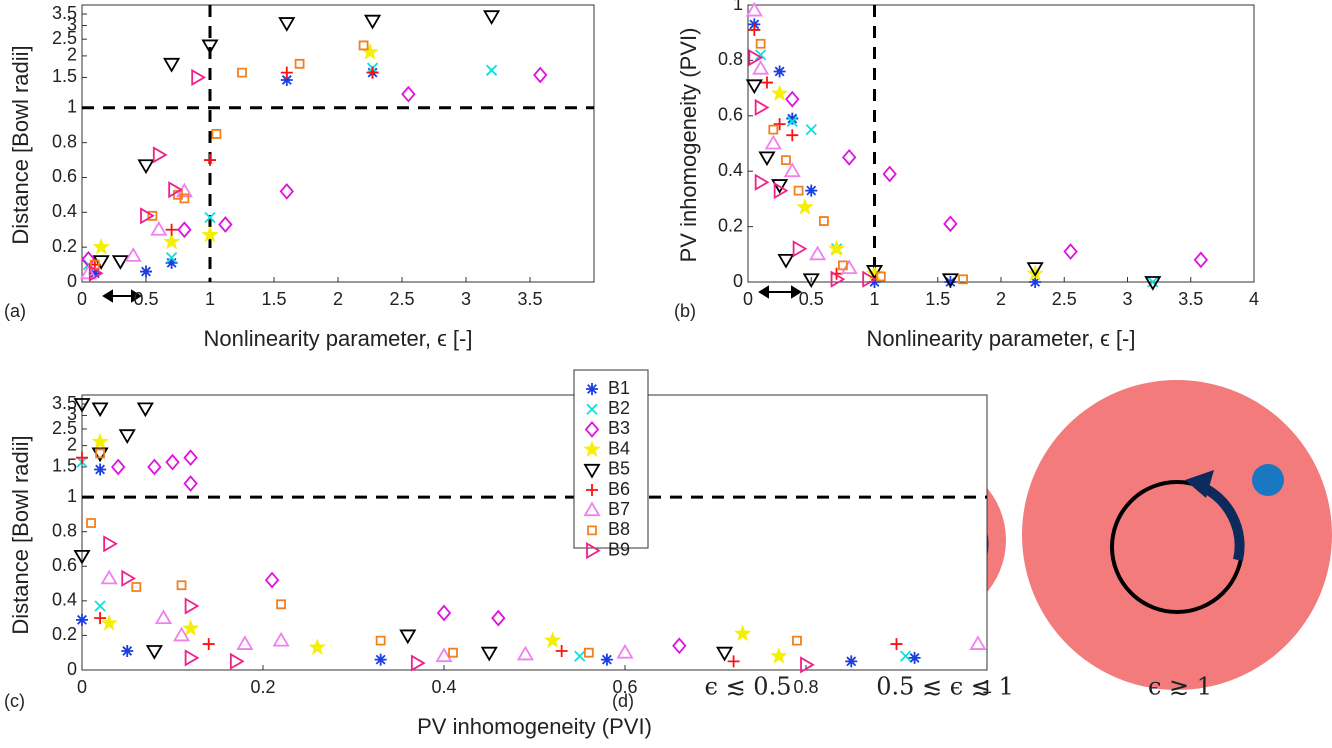 The height and width of the screenshot is (748, 1332). Describe the element at coordinates (1221, 521) in the screenshot. I see `rotation-arrow` at that location.